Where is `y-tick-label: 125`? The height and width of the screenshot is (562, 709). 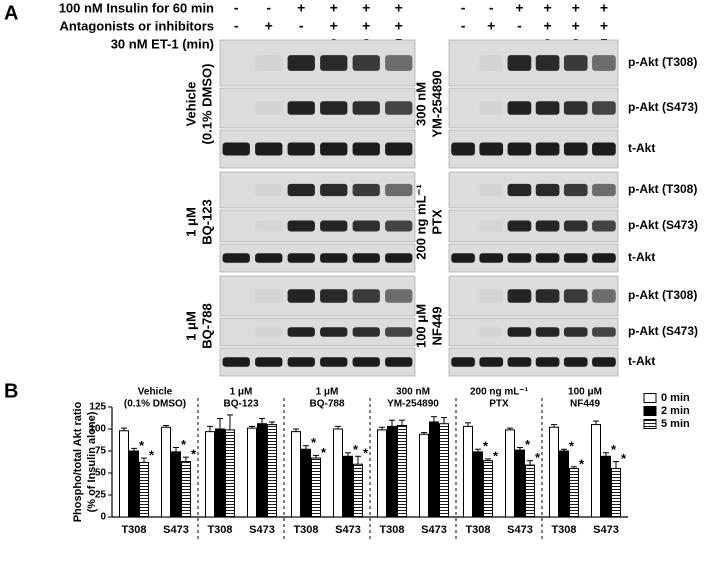 y-tick-label: 125 is located at coordinates (97, 407).